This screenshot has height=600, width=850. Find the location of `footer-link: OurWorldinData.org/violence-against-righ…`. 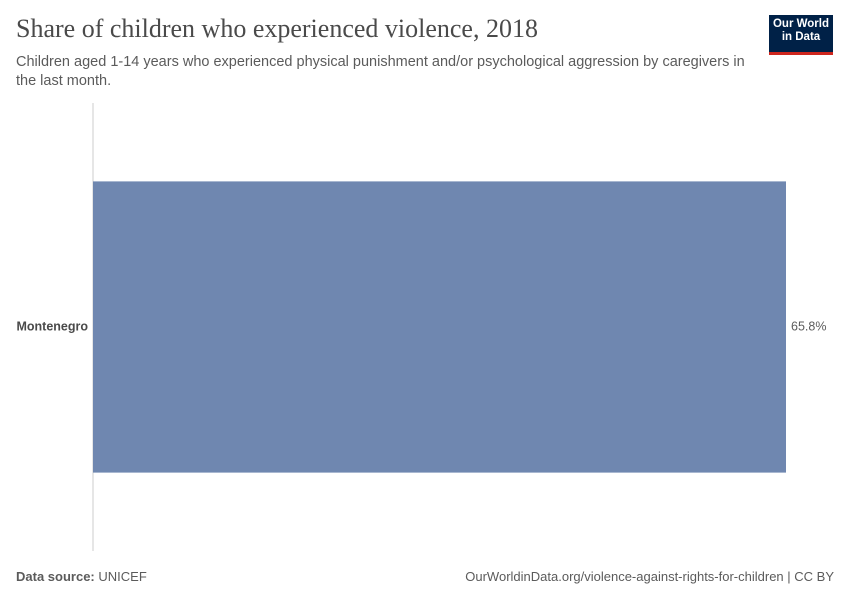

footer-link: OurWorldinData.org/violence-against-righ… is located at coordinates (649, 576).